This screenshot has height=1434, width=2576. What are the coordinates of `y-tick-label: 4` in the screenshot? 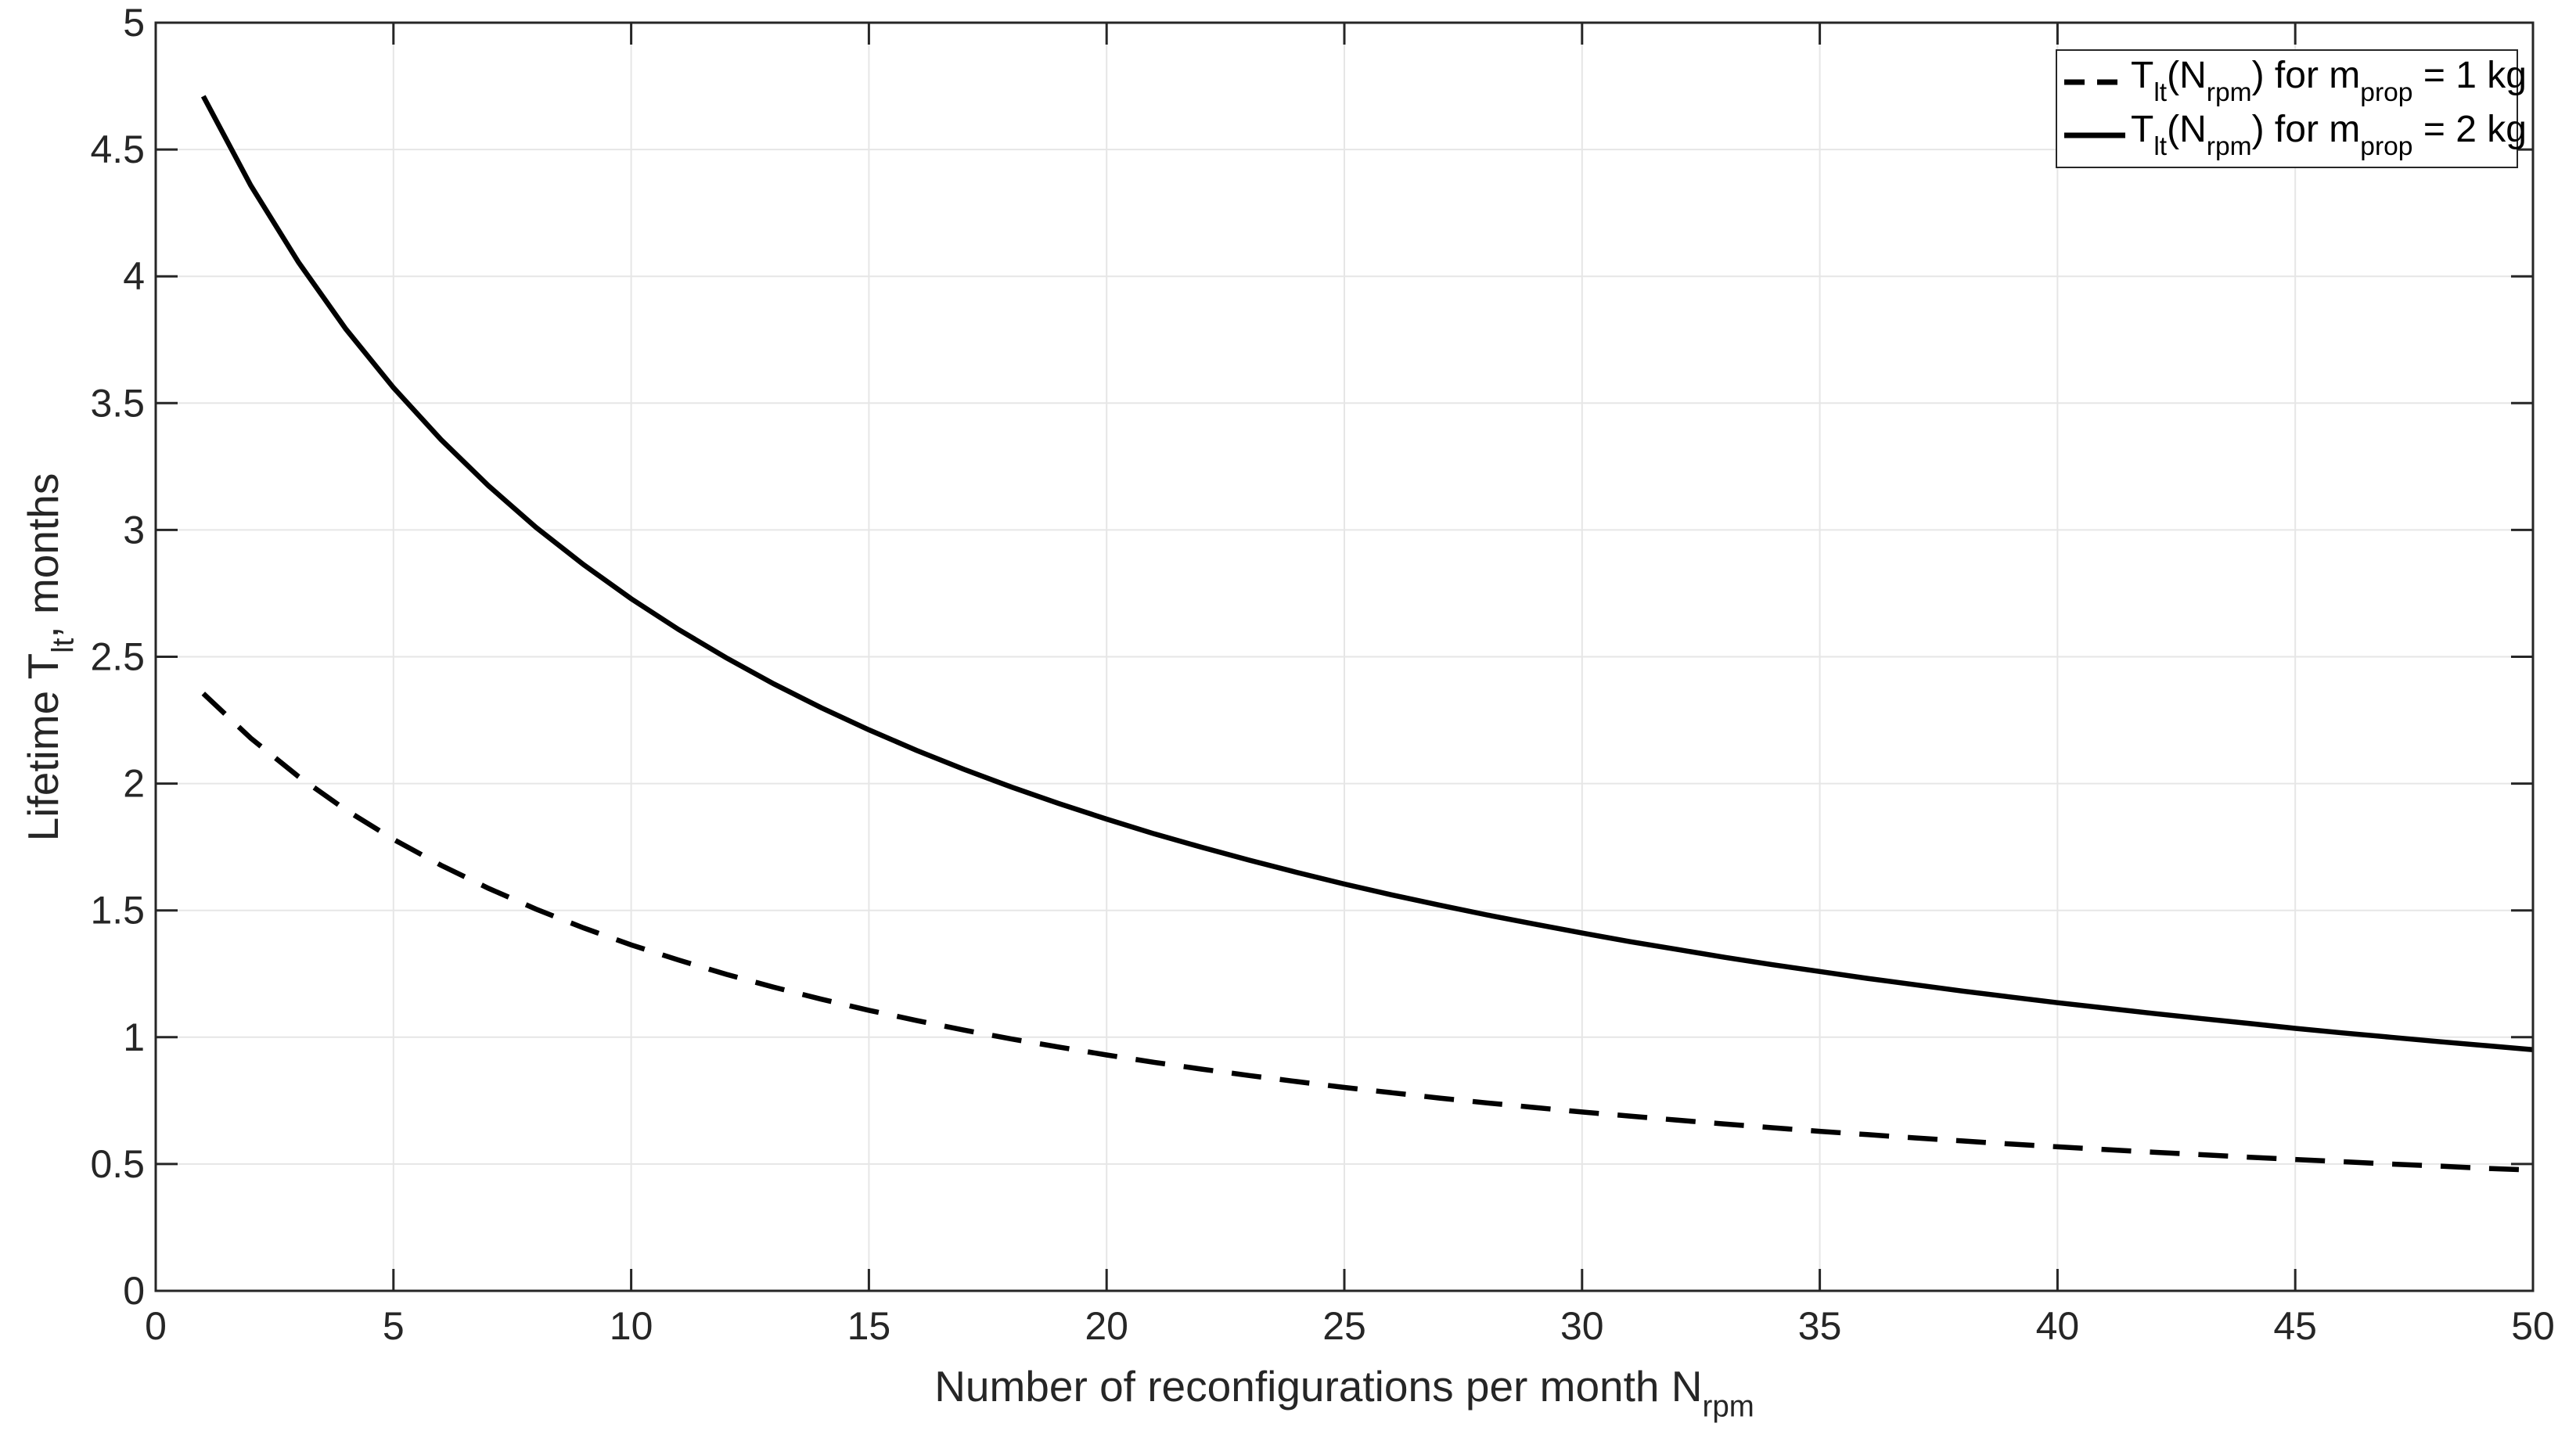 It's located at (134, 276).